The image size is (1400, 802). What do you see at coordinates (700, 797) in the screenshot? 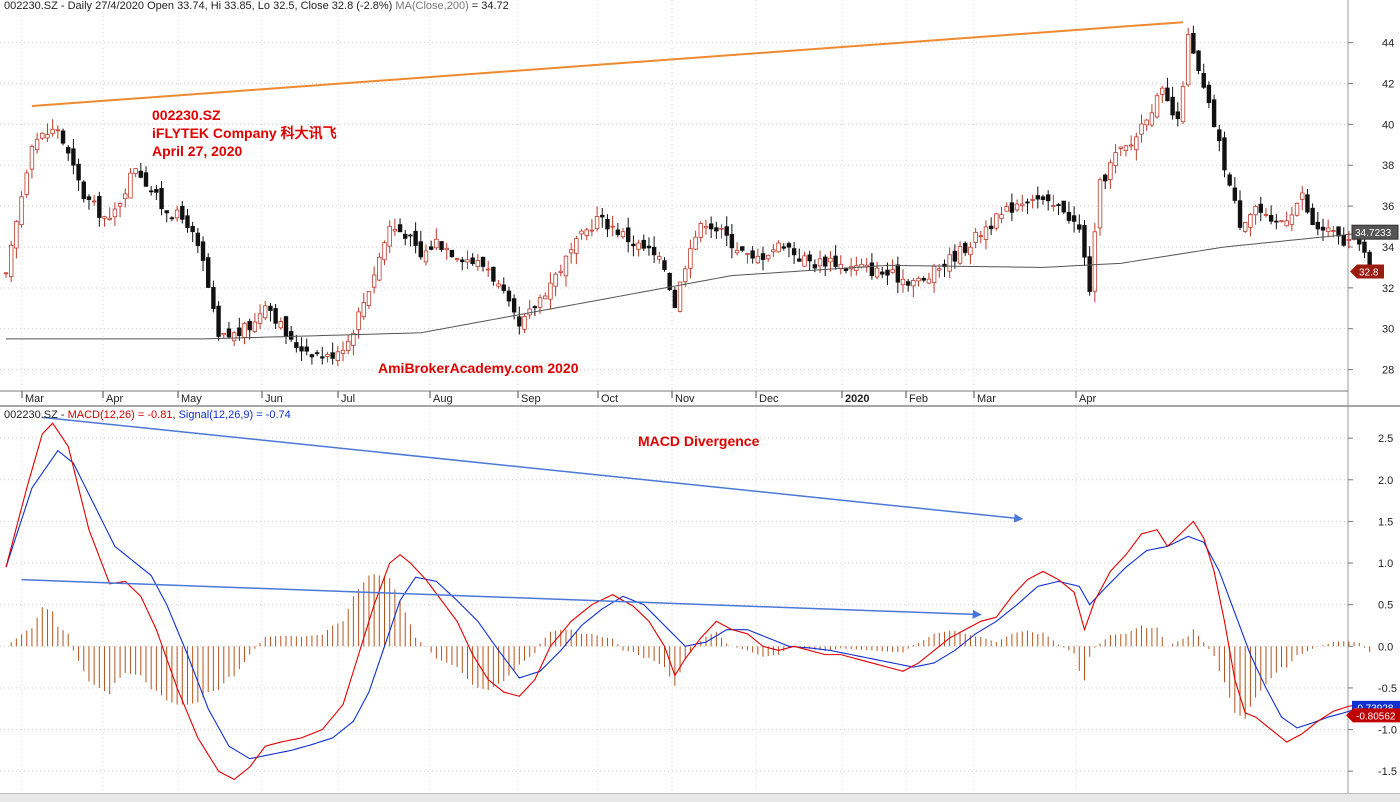
I see `sheet-tabs-bar` at bounding box center [700, 797].